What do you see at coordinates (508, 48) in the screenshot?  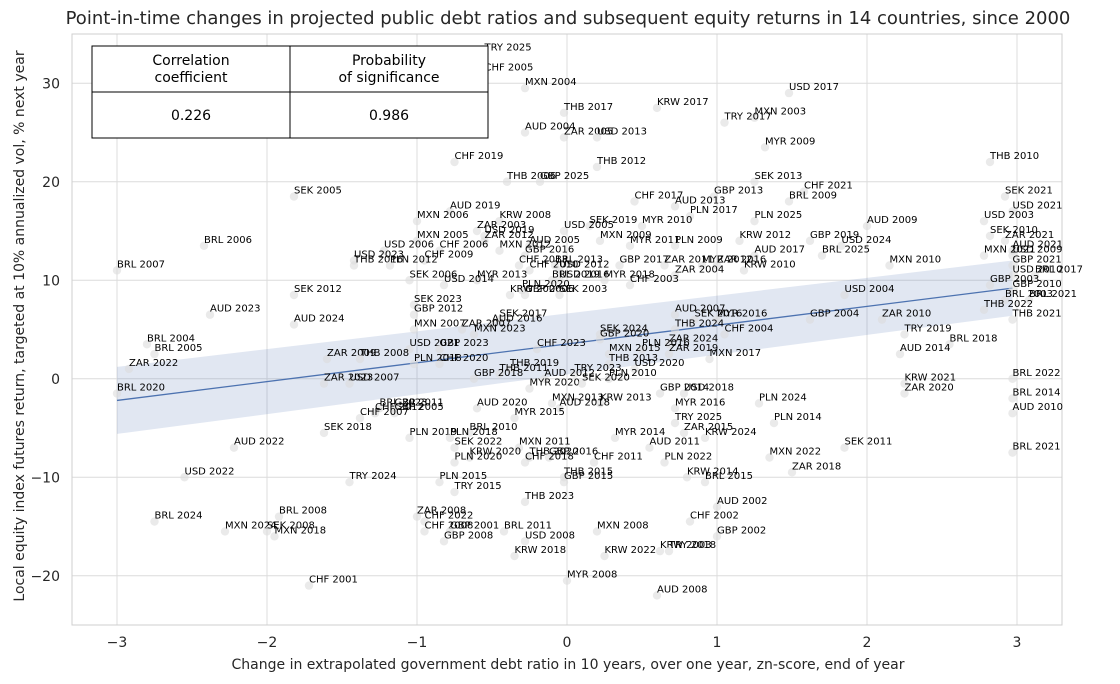 I see `data-point-label: TRY 2025` at bounding box center [508, 48].